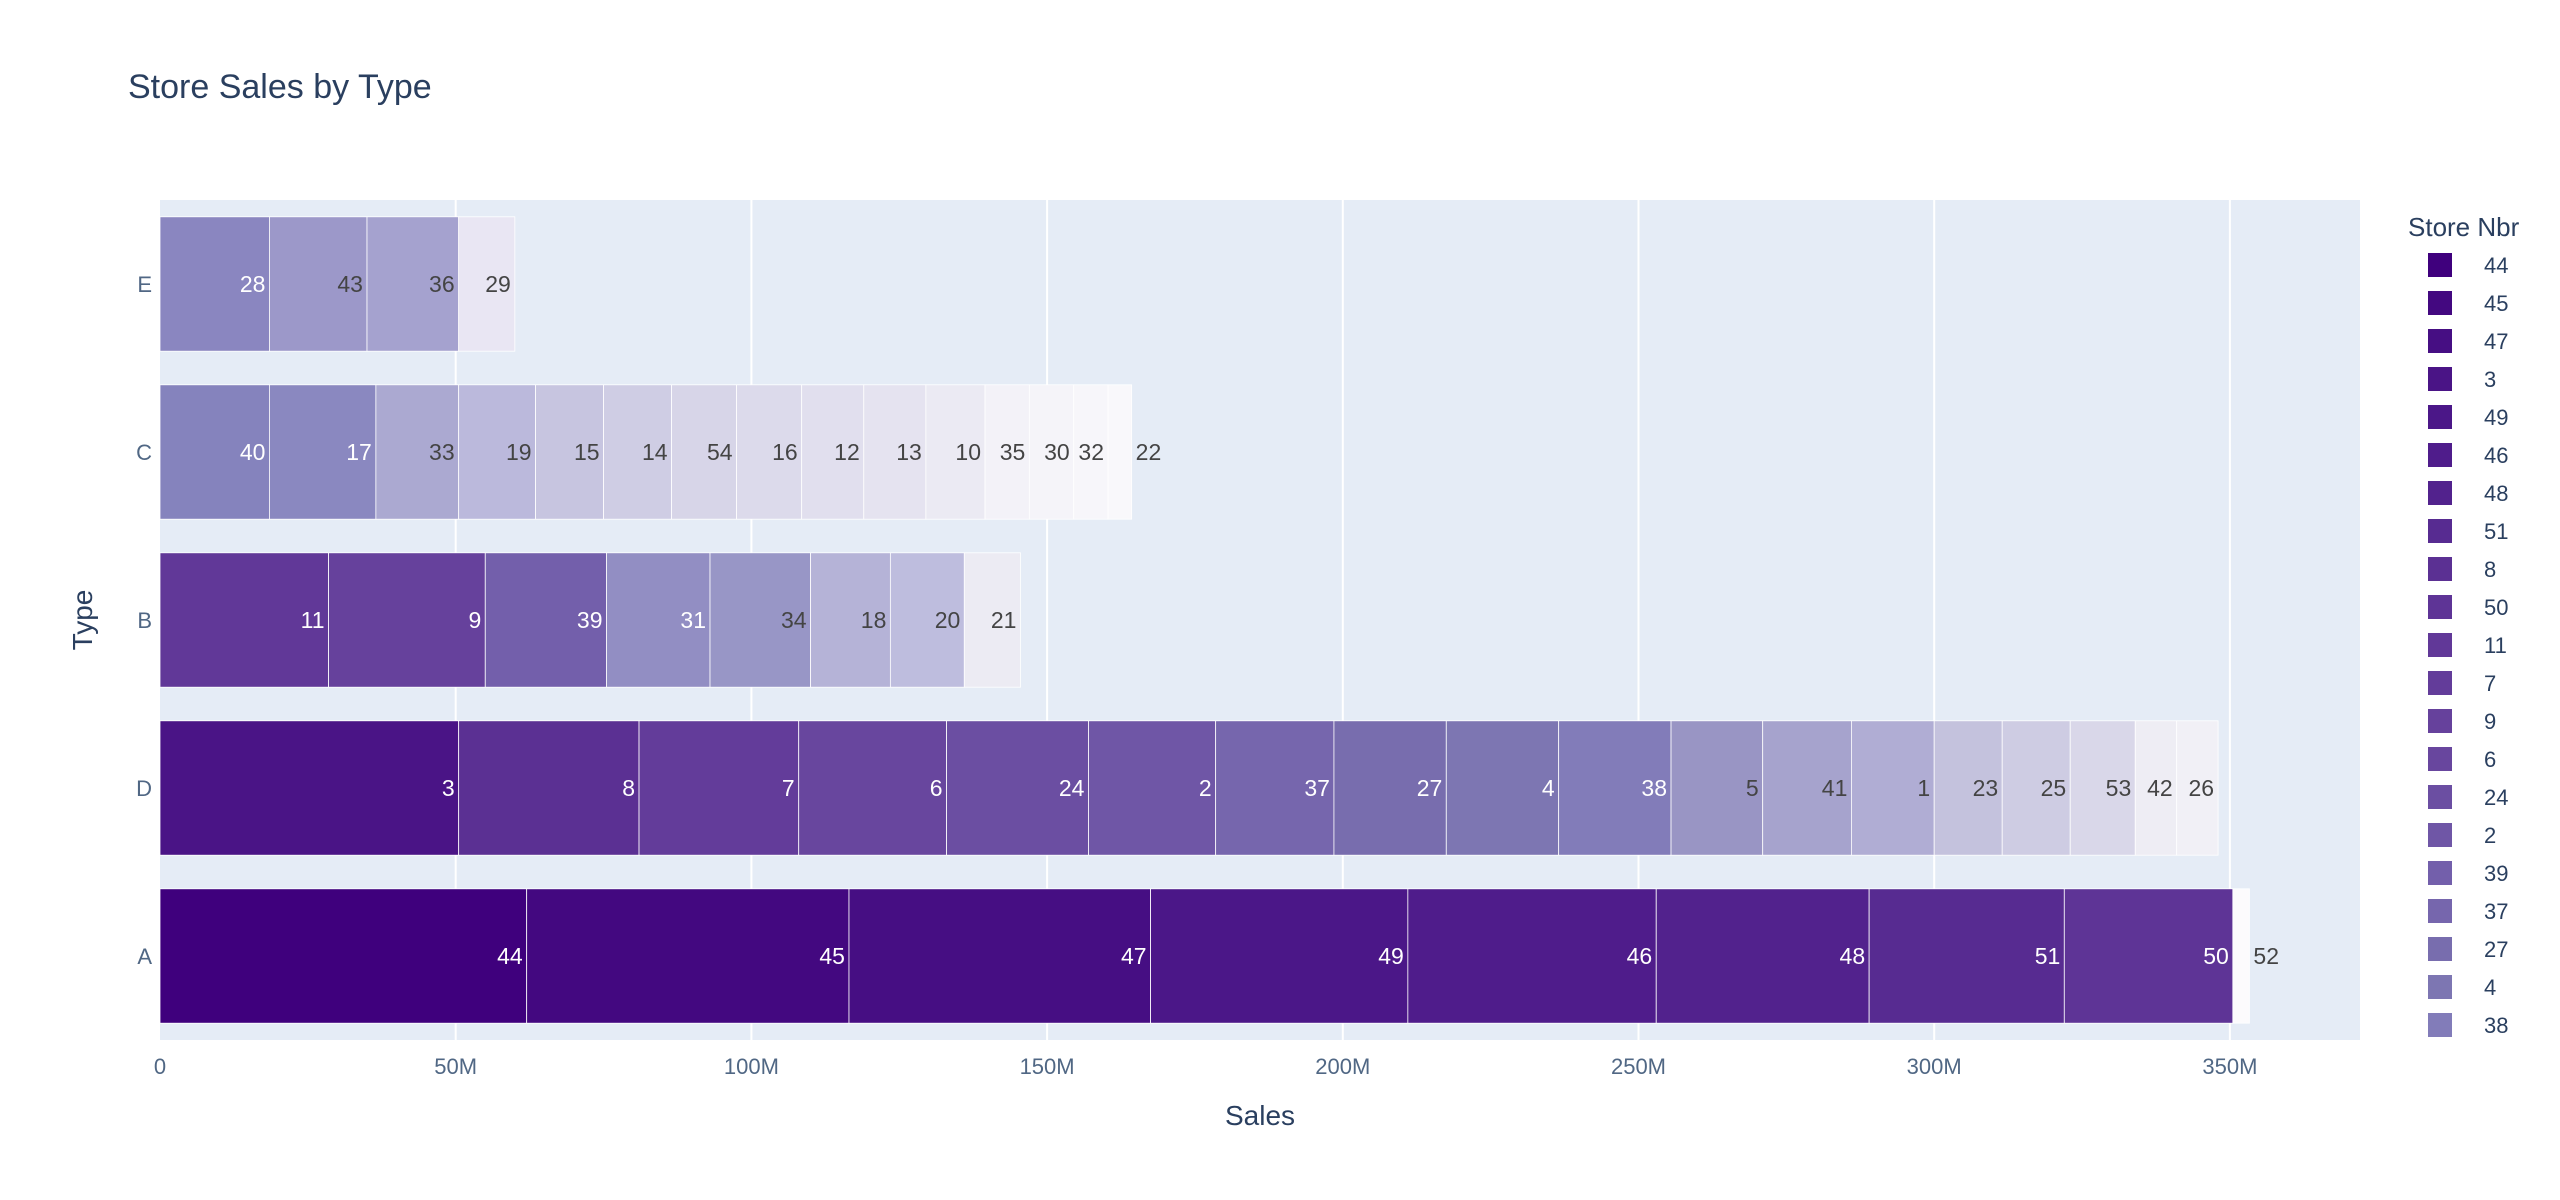 The image size is (2560, 1200). Describe the element at coordinates (545, 620) in the screenshot. I see `bar-segment: 39` at that location.